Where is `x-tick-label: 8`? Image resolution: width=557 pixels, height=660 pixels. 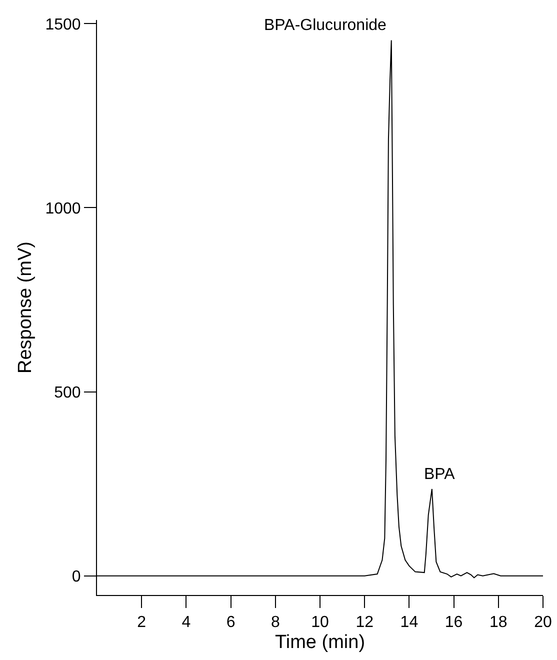 x-tick-label: 8 is located at coordinates (275, 623).